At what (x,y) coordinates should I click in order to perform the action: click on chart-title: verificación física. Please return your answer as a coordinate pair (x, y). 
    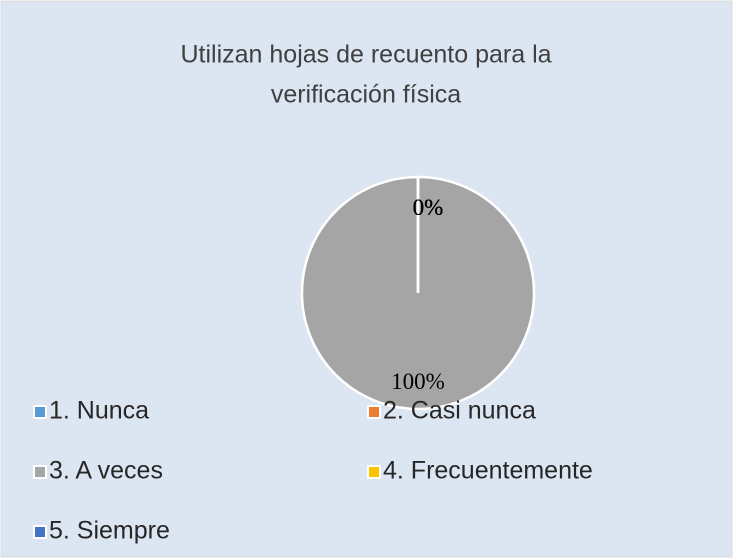
    Looking at the image, I should click on (366, 95).